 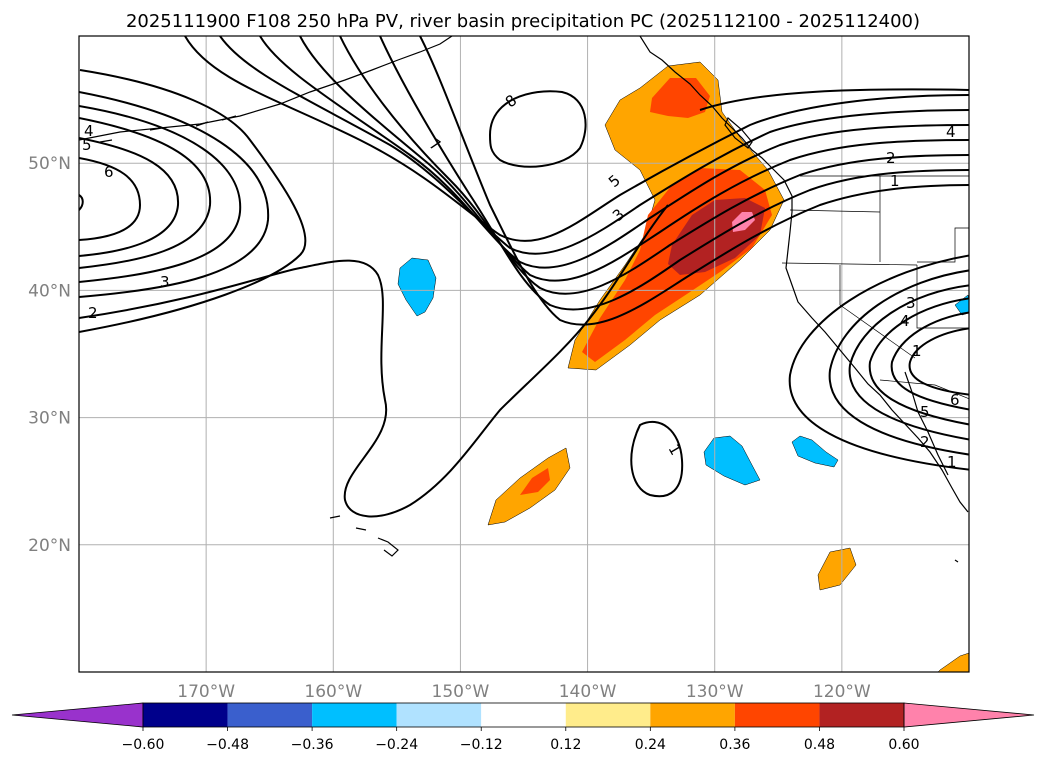 I want to click on colorbar-frame, so click(x=523, y=715).